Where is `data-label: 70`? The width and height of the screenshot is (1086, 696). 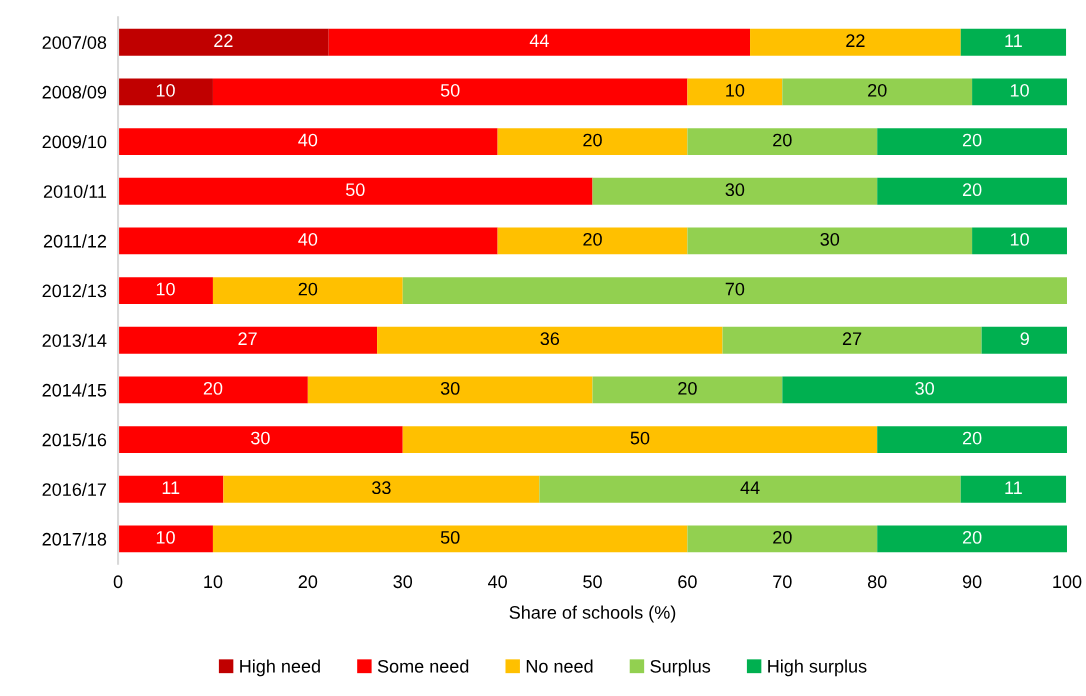 data-label: 70 is located at coordinates (735, 289).